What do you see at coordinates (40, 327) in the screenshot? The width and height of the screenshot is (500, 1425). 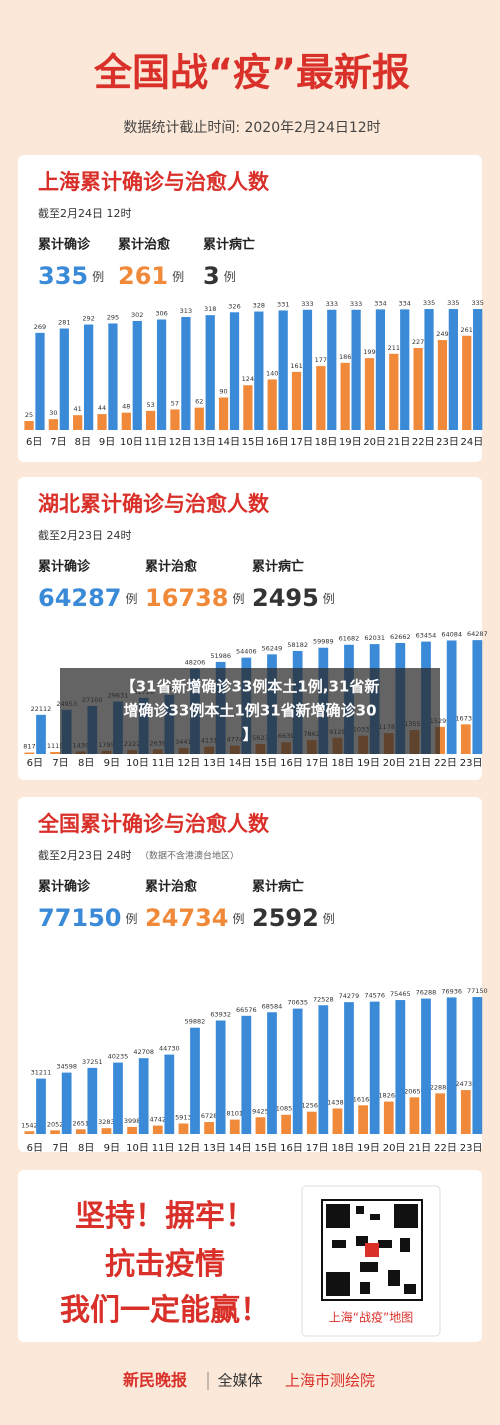 I see `value-label: 269` at bounding box center [40, 327].